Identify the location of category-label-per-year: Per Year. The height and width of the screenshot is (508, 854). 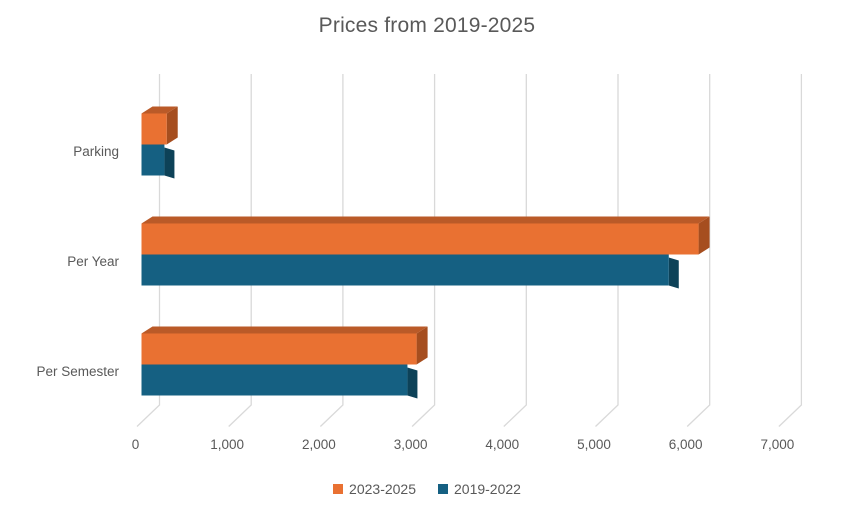
(93, 261).